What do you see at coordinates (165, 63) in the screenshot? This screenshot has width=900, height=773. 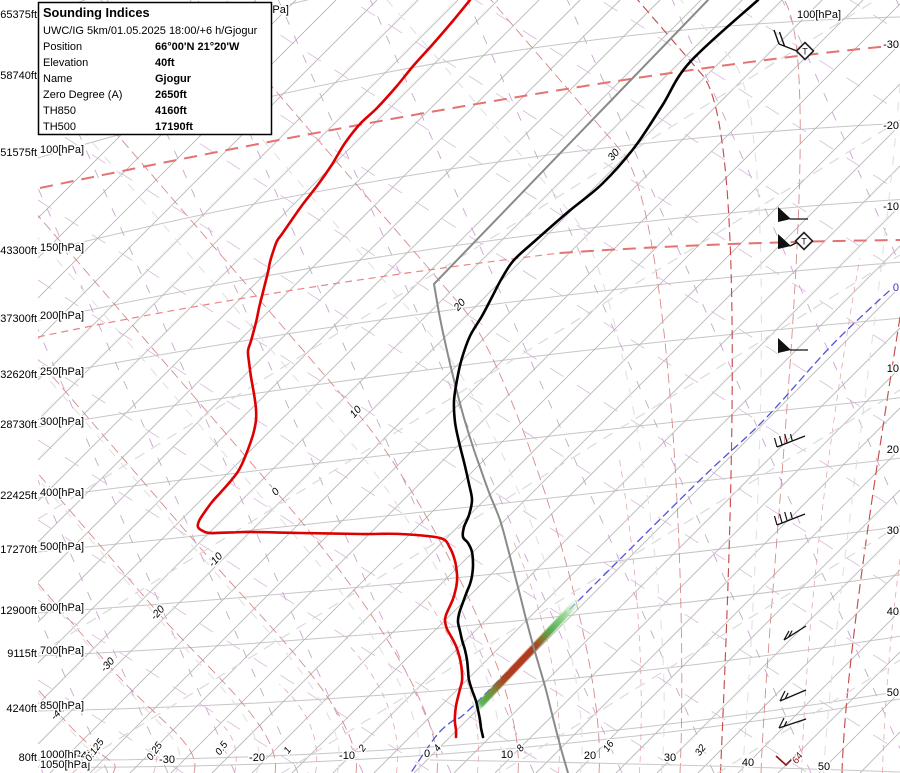 I see `svg-text: 40ft` at bounding box center [165, 63].